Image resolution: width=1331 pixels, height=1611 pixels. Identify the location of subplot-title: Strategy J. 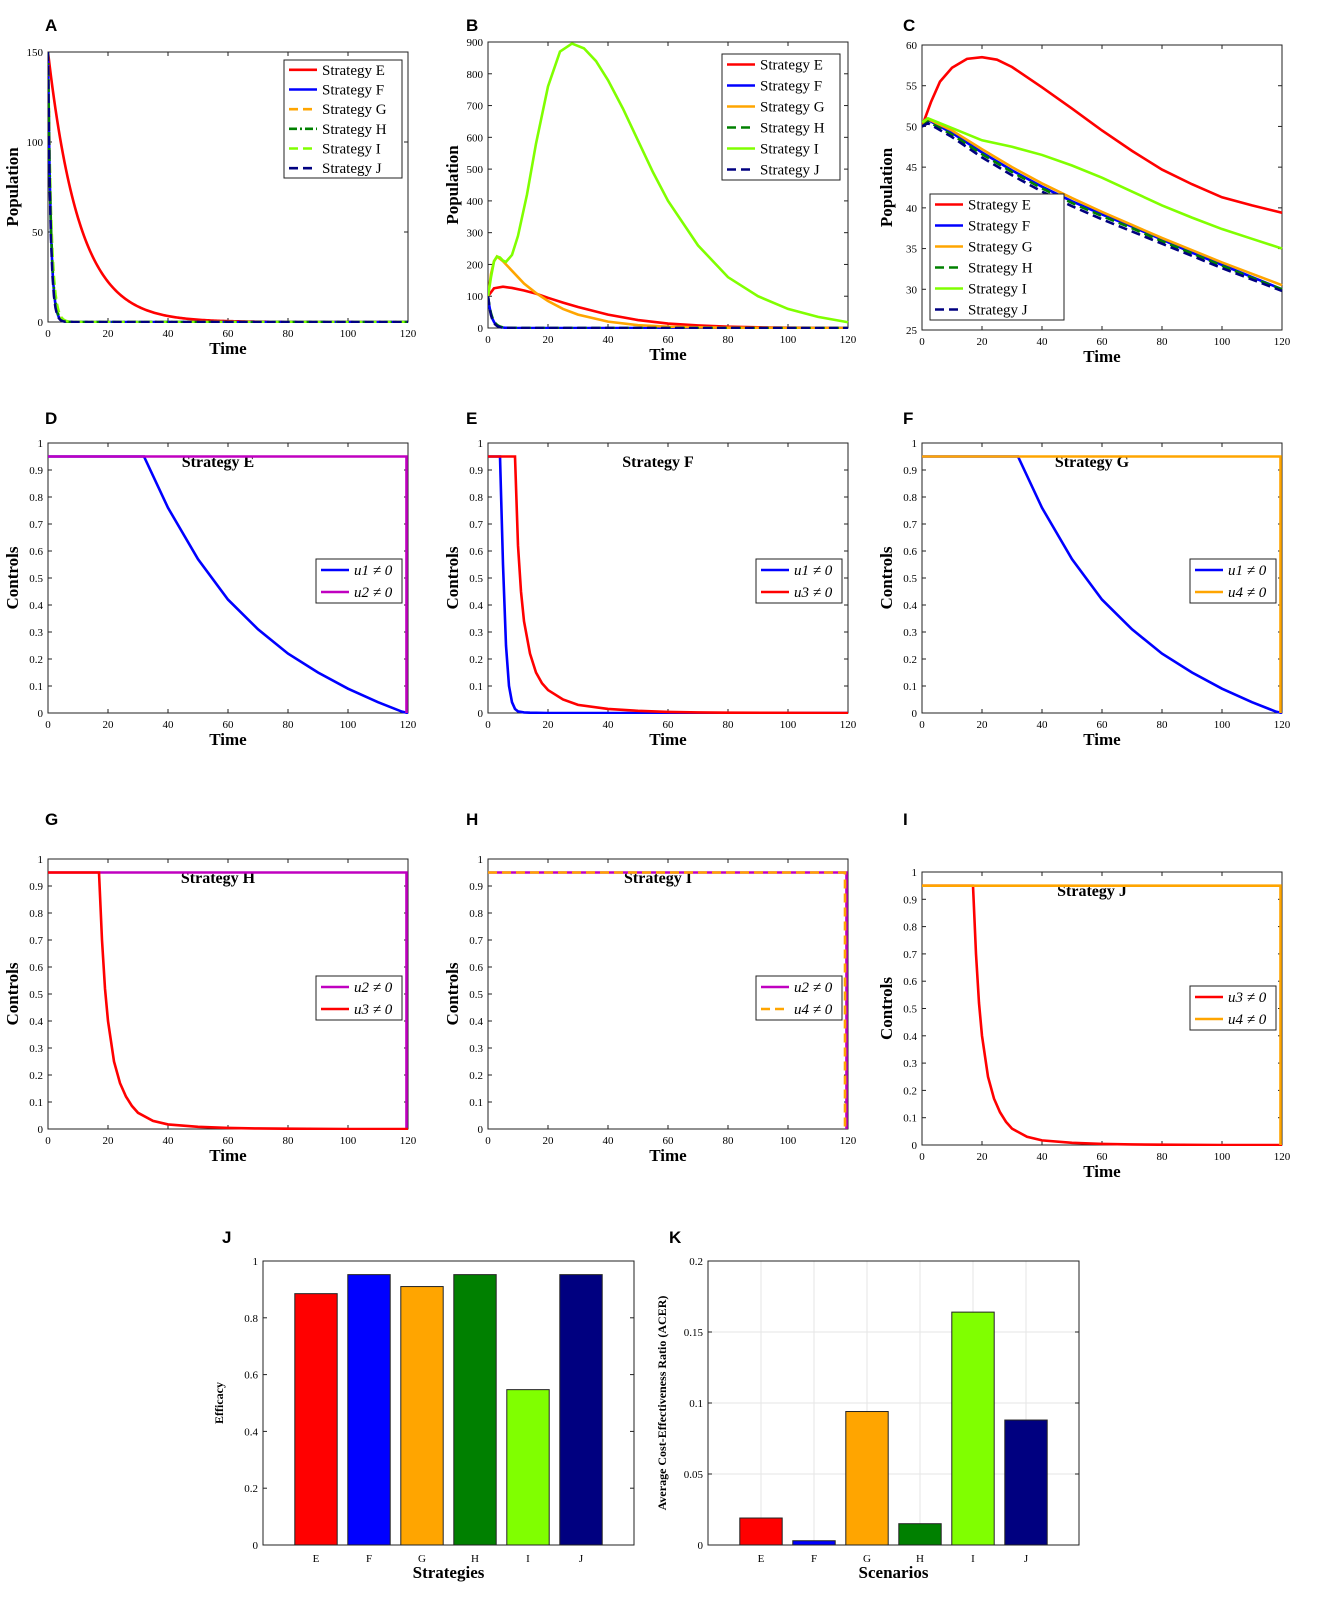
(1092, 891).